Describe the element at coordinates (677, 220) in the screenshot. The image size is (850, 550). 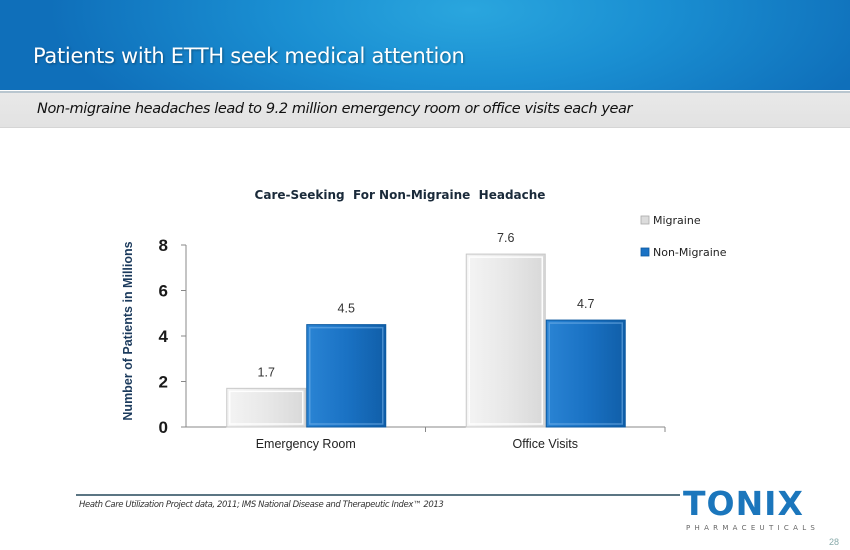
I see `legend-label-migraine: Migraine` at that location.